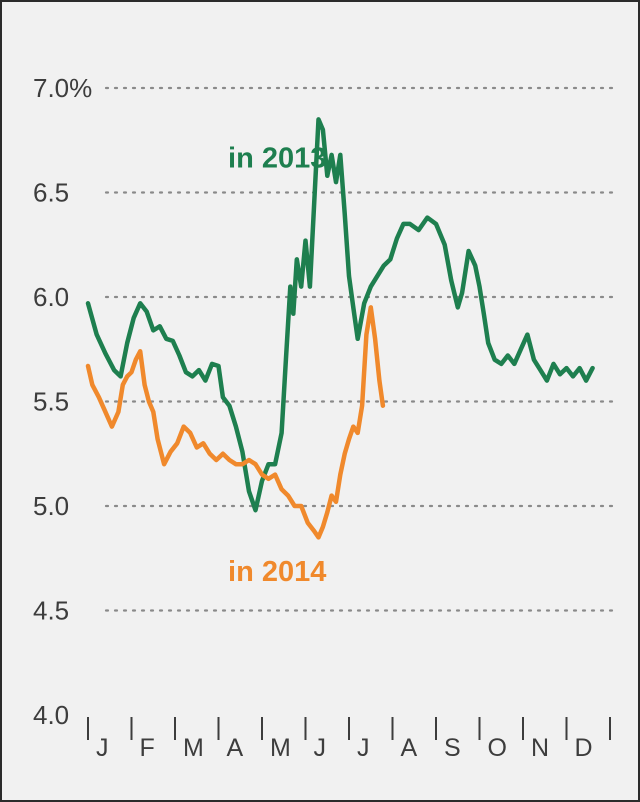 The image size is (640, 802). Describe the element at coordinates (584, 748) in the screenshot. I see `month-label: D` at that location.